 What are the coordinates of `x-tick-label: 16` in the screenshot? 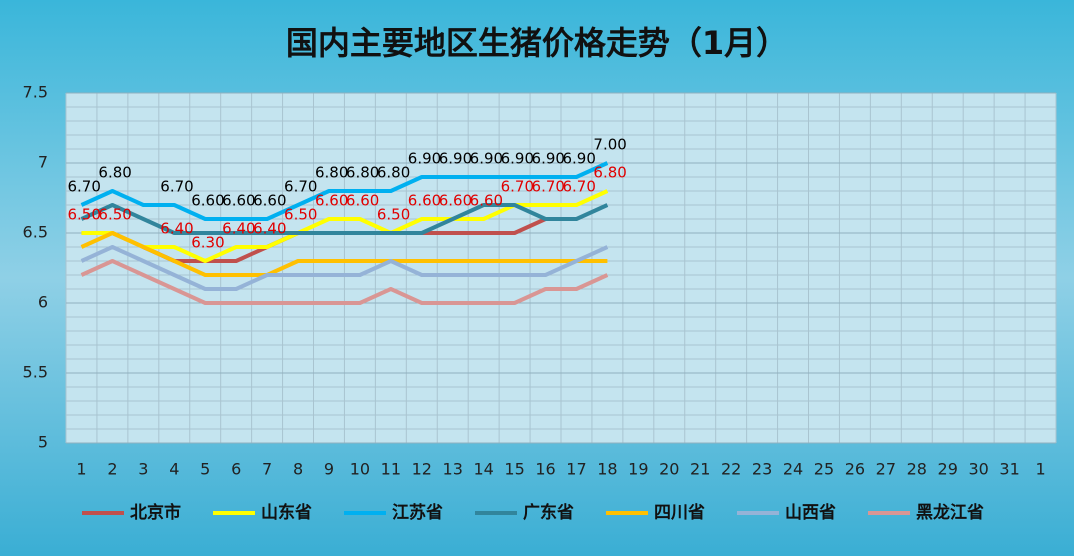 It's located at (545, 469).